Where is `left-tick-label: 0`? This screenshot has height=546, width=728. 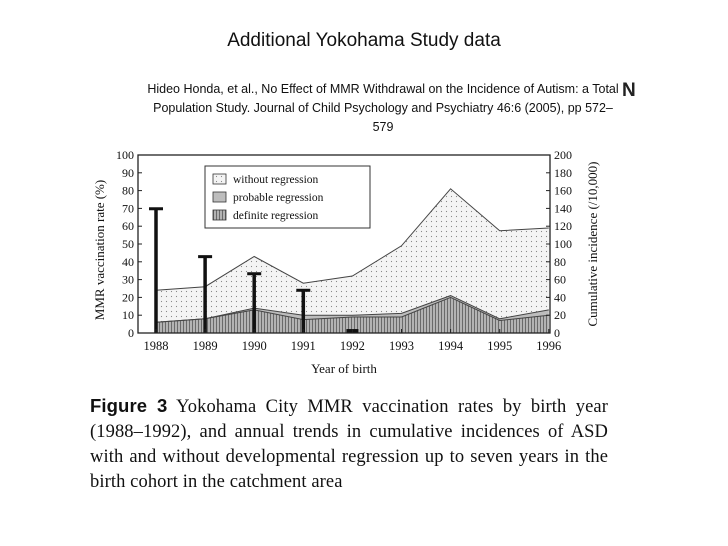
left-tick-label: 0 is located at coordinates (131, 333).